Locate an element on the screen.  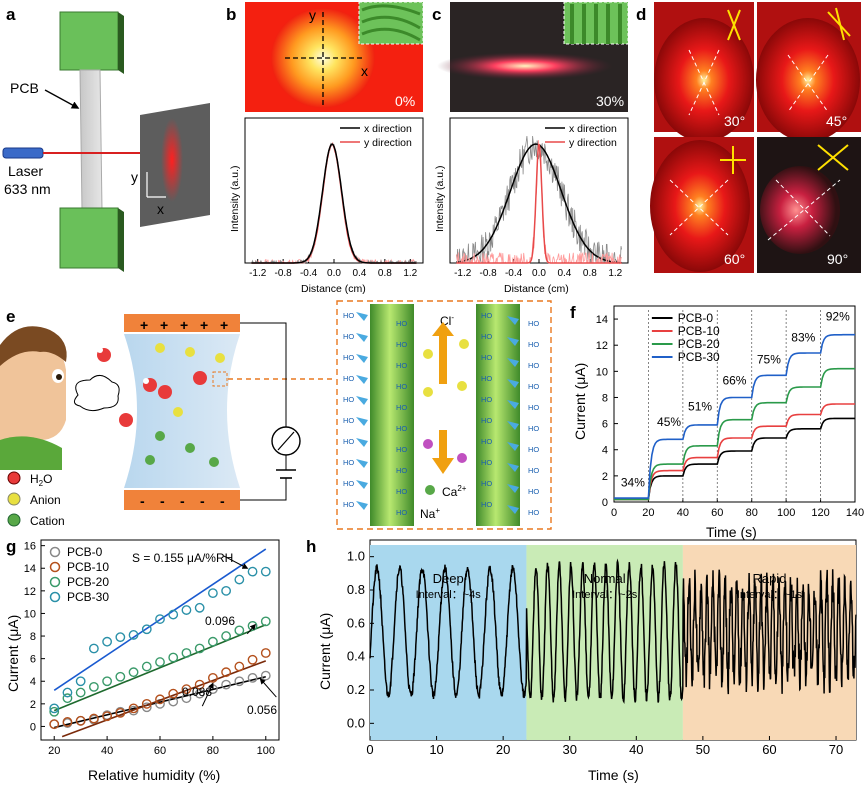
pct-0: 0% is located at coordinates (405, 101).